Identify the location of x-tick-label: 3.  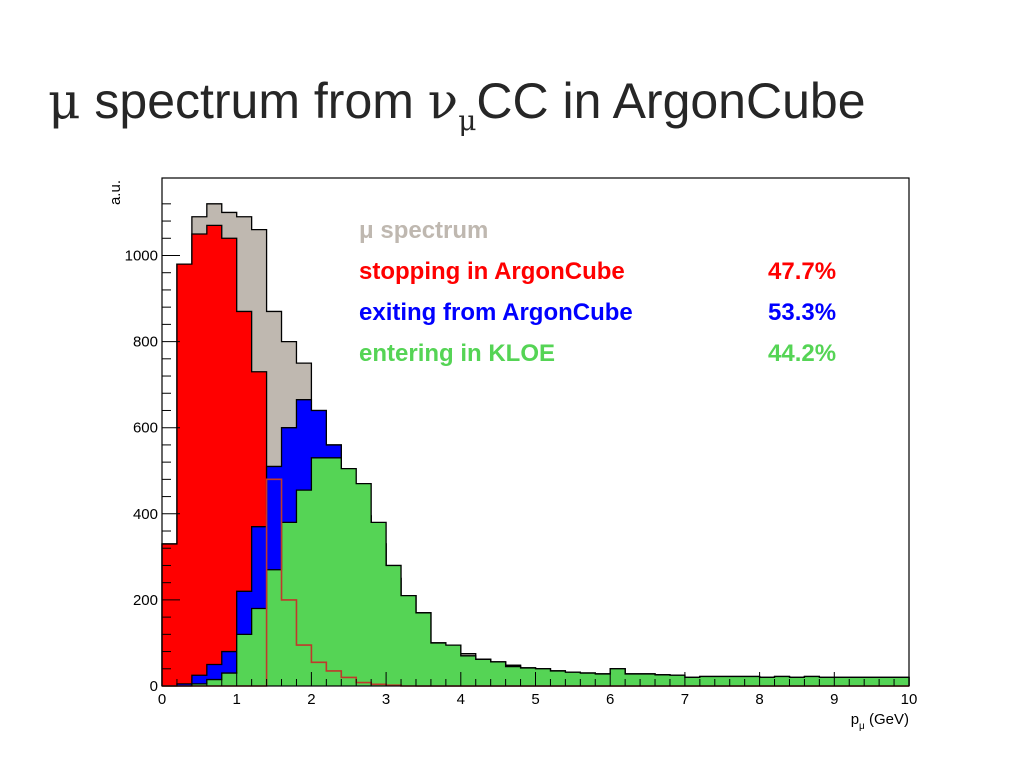
(386, 699).